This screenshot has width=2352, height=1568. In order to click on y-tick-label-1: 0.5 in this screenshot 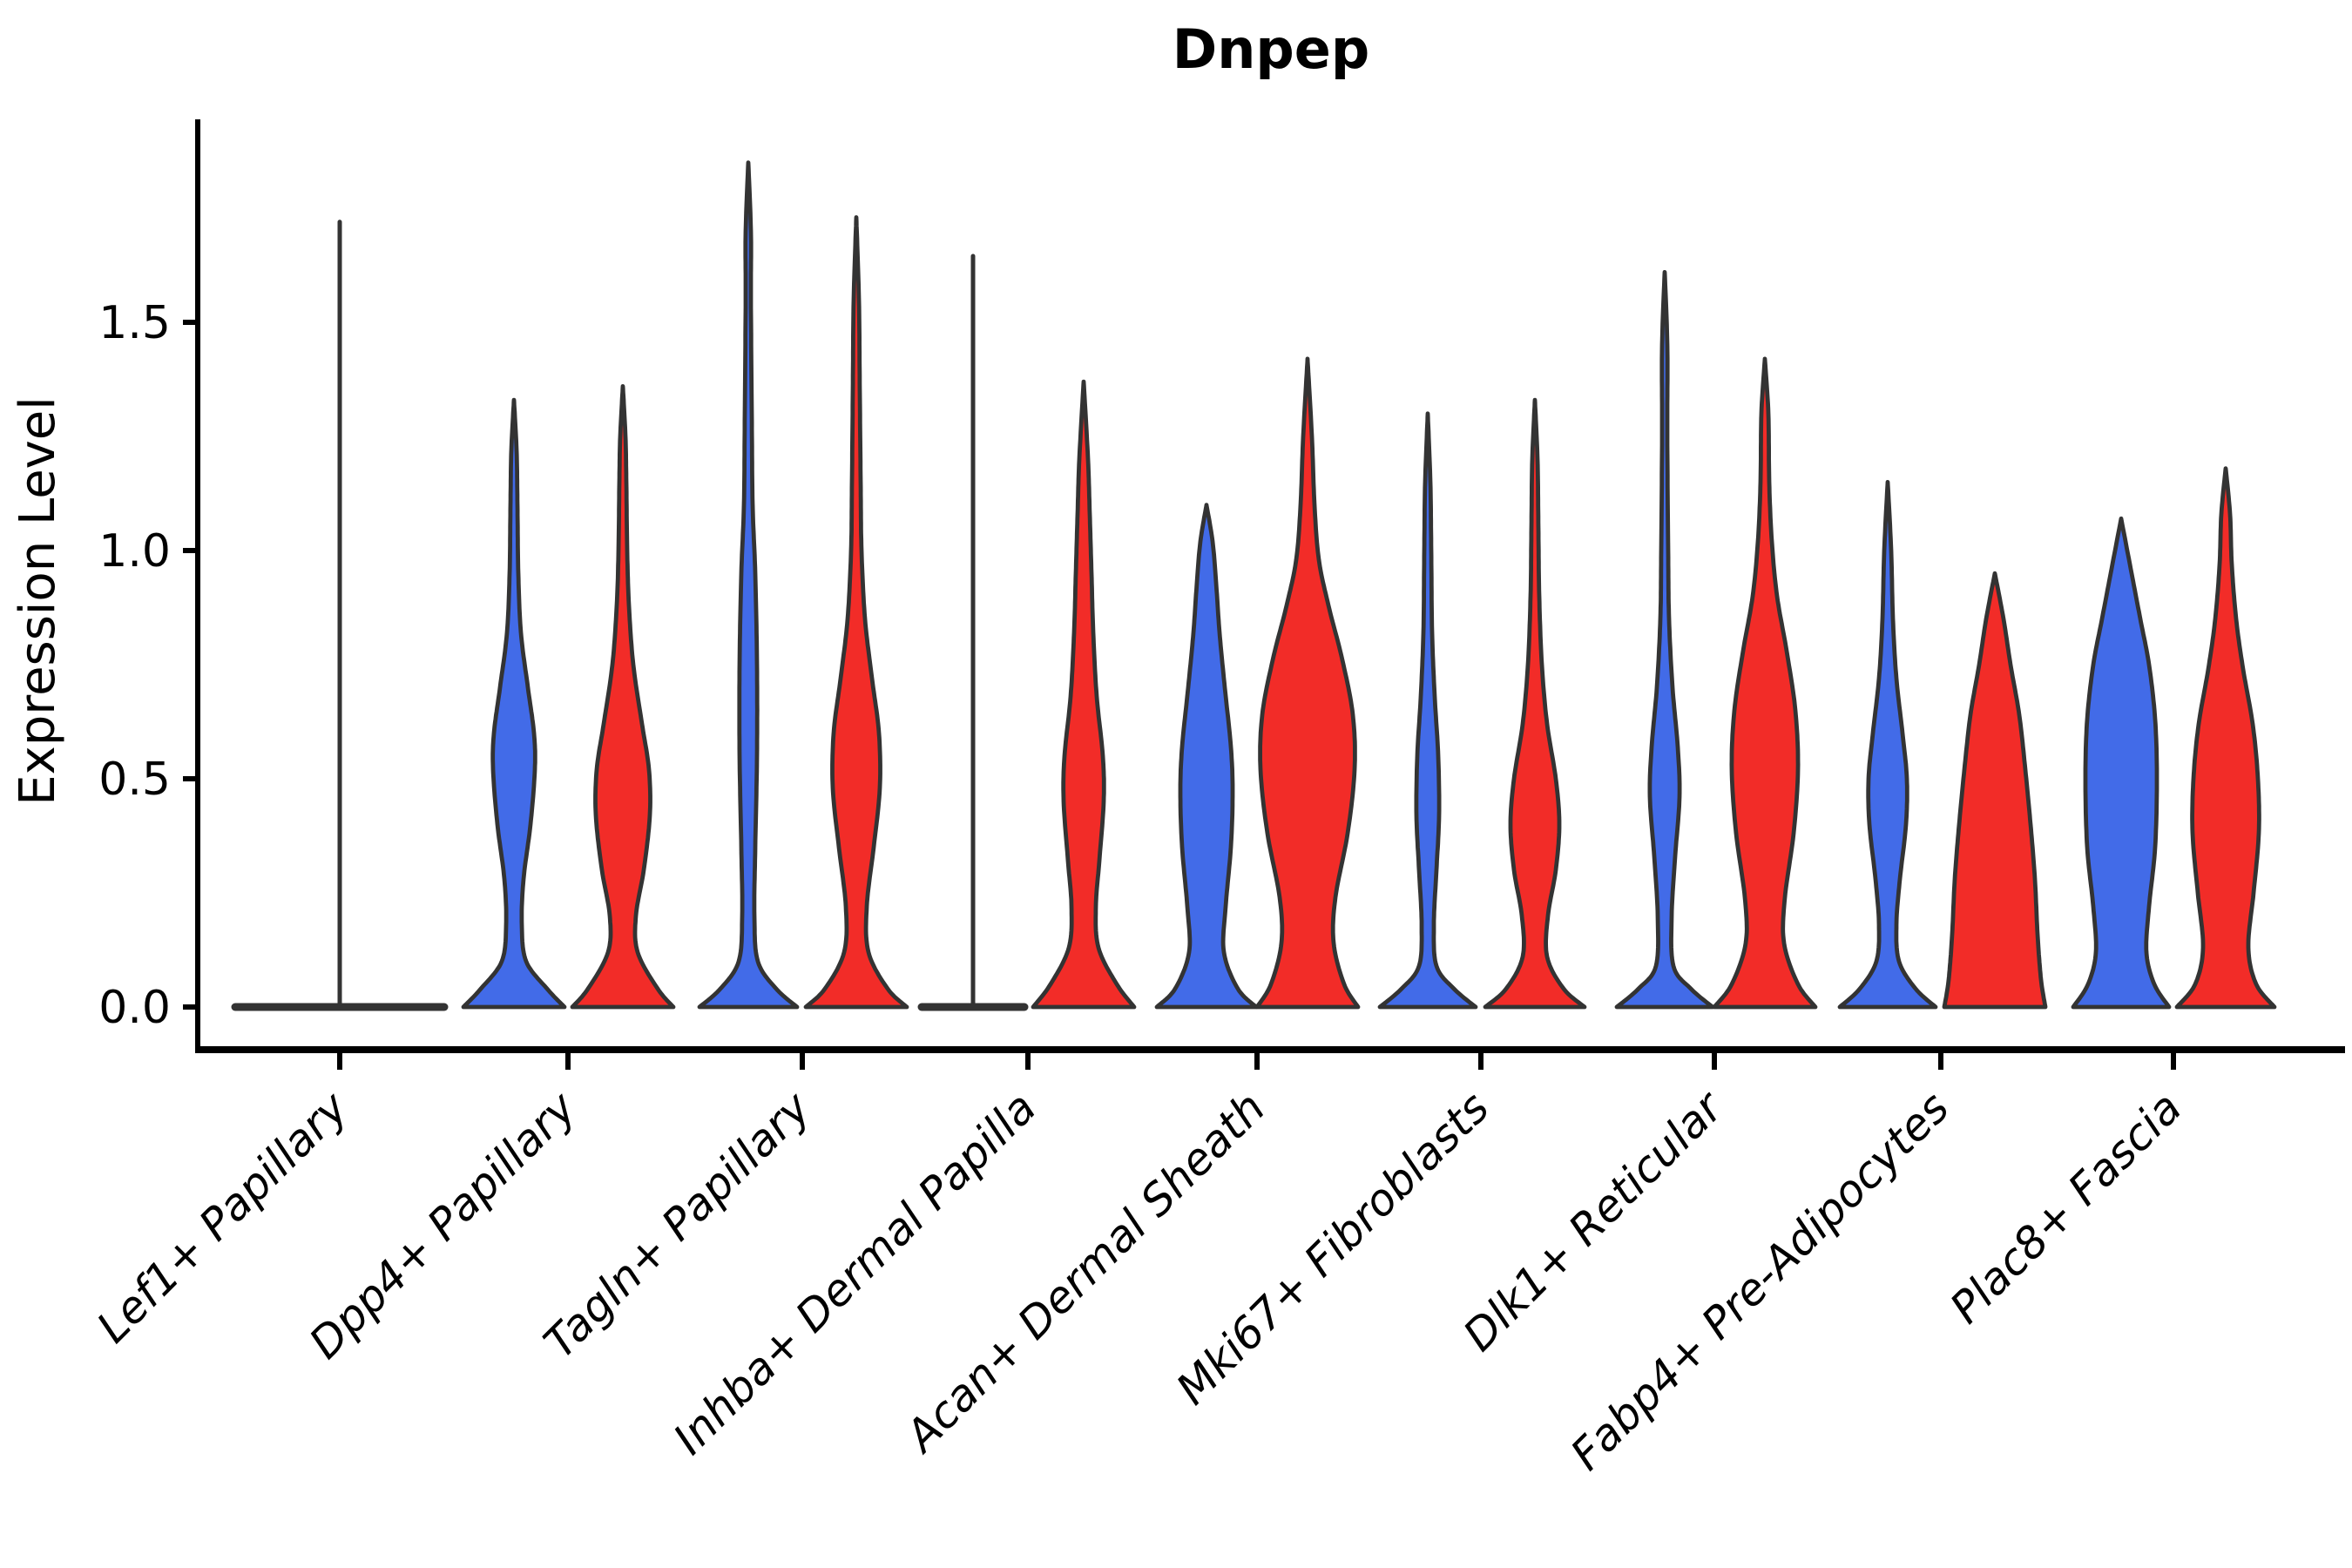, I will do `click(134, 780)`.